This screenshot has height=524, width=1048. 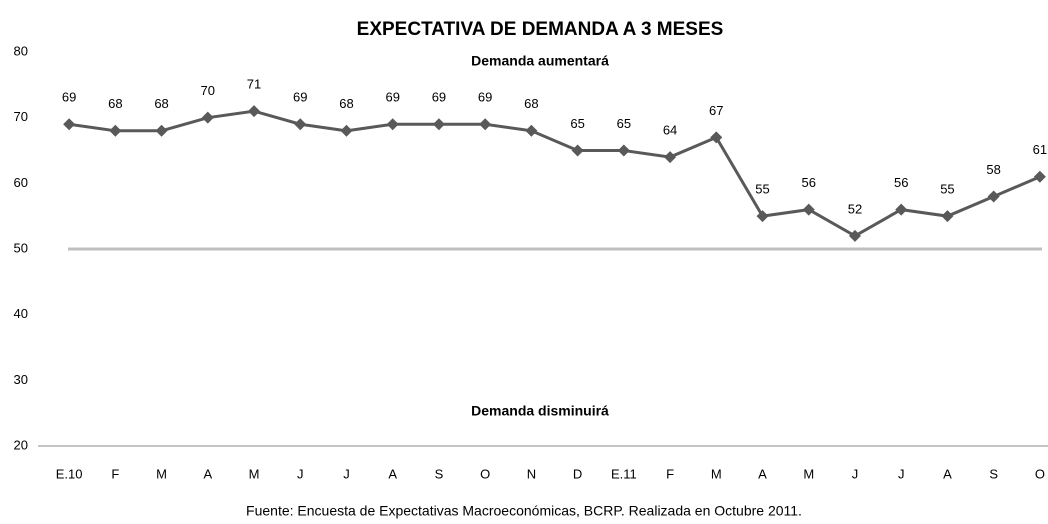 What do you see at coordinates (1040, 149) in the screenshot?
I see `data-label: 61` at bounding box center [1040, 149].